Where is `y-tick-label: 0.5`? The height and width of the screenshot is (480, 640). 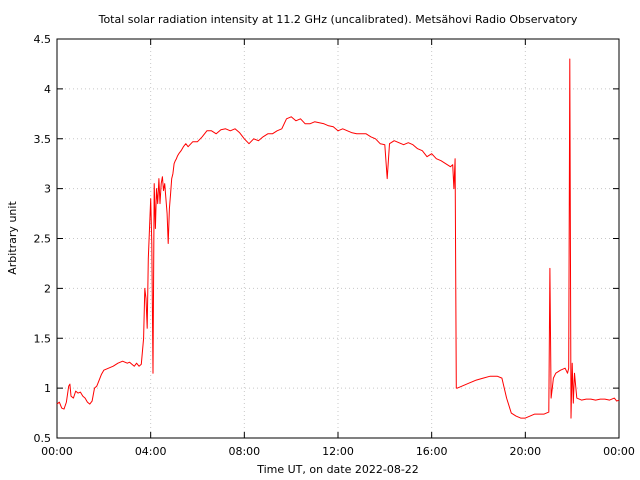 y-tick-label: 0.5 is located at coordinates (43, 438).